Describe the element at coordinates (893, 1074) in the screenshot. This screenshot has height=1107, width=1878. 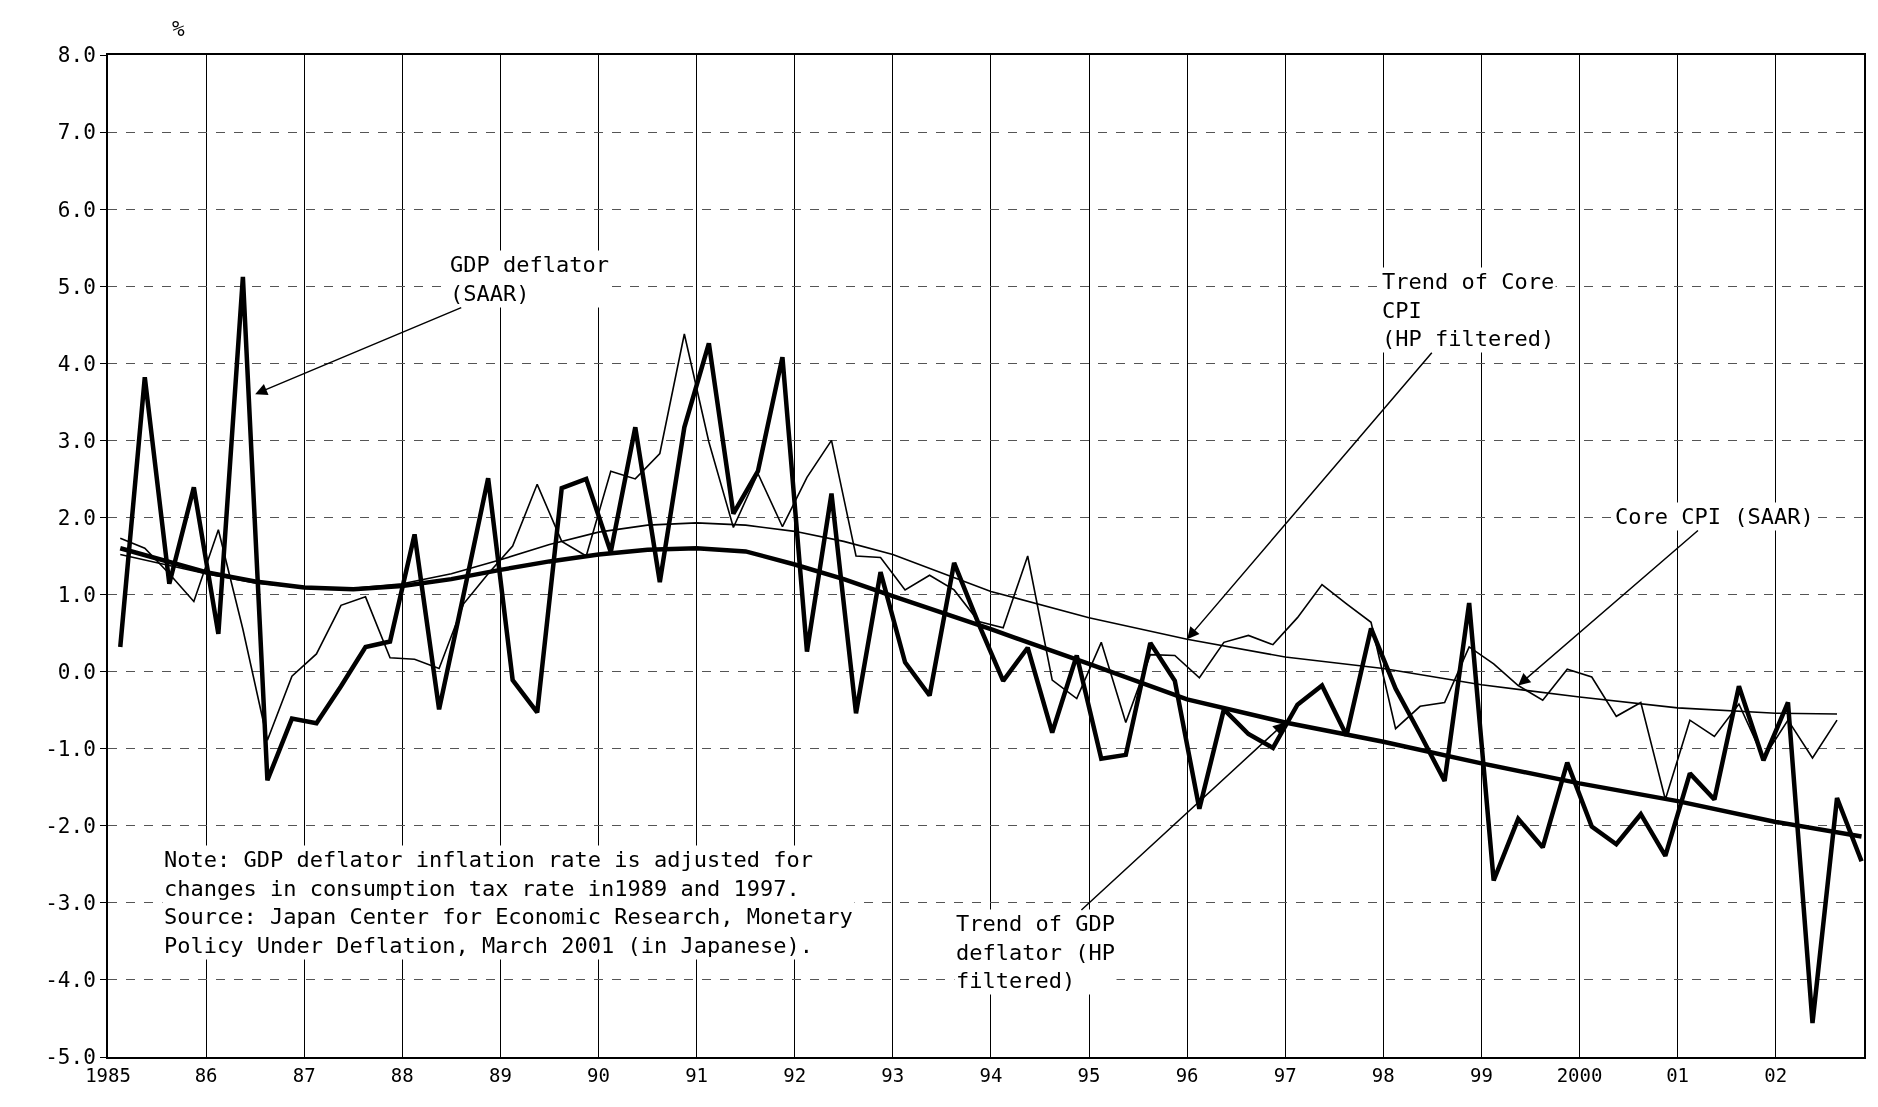
I see `x-tick-label: 93` at that location.